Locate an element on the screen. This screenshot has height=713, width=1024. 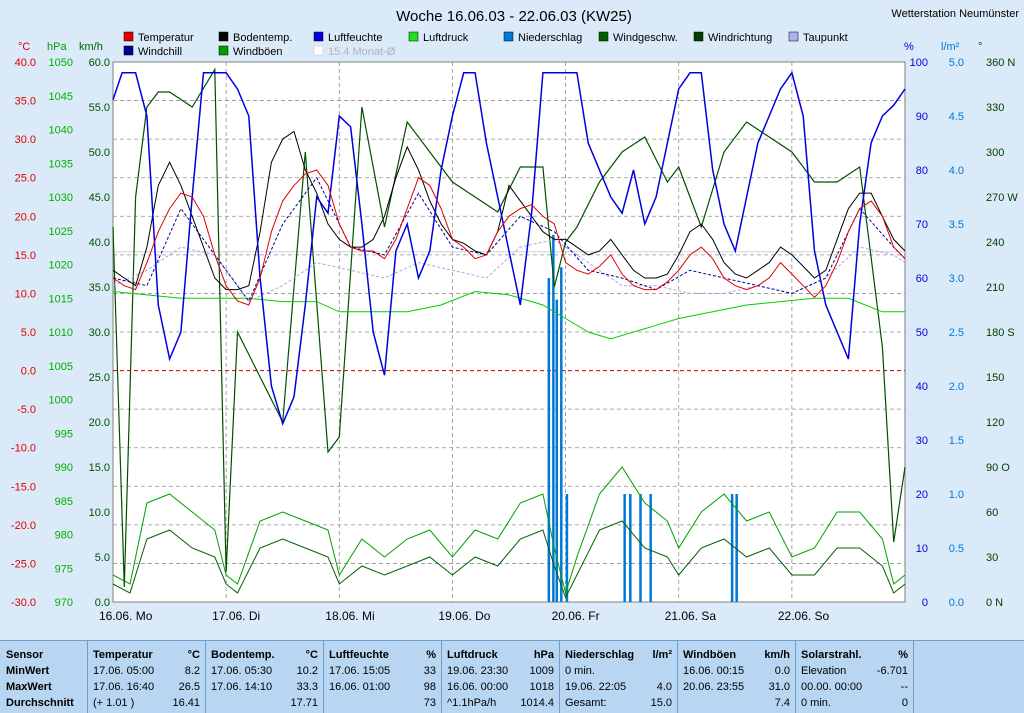
humidity-tick-label: 50 is located at coordinates (922, 333).